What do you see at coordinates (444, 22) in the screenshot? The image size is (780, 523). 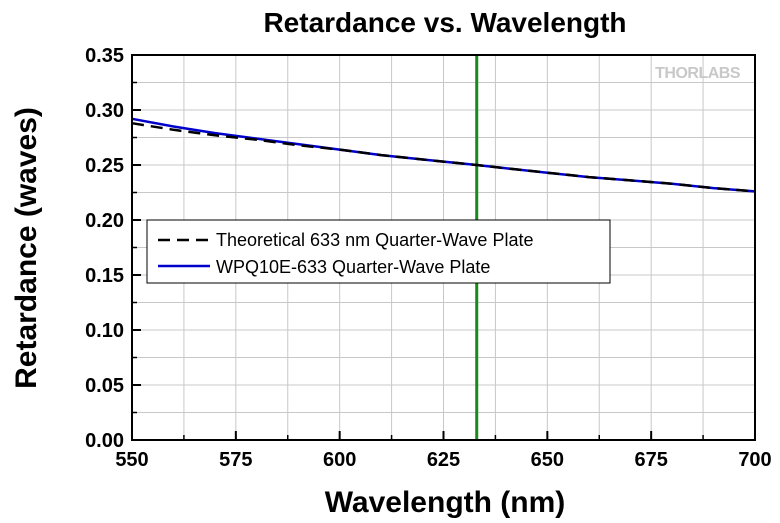 I see `chart-title: Retardance vs. Wavelength` at bounding box center [444, 22].